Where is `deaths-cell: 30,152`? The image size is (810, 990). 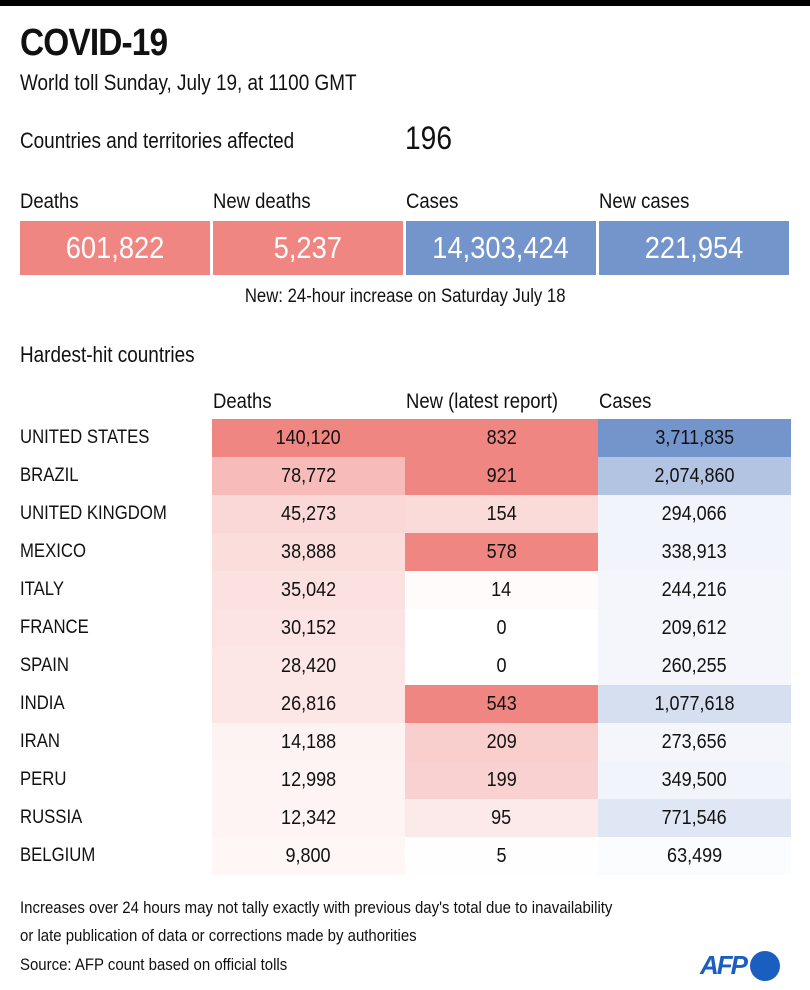 deaths-cell: 30,152 is located at coordinates (308, 628).